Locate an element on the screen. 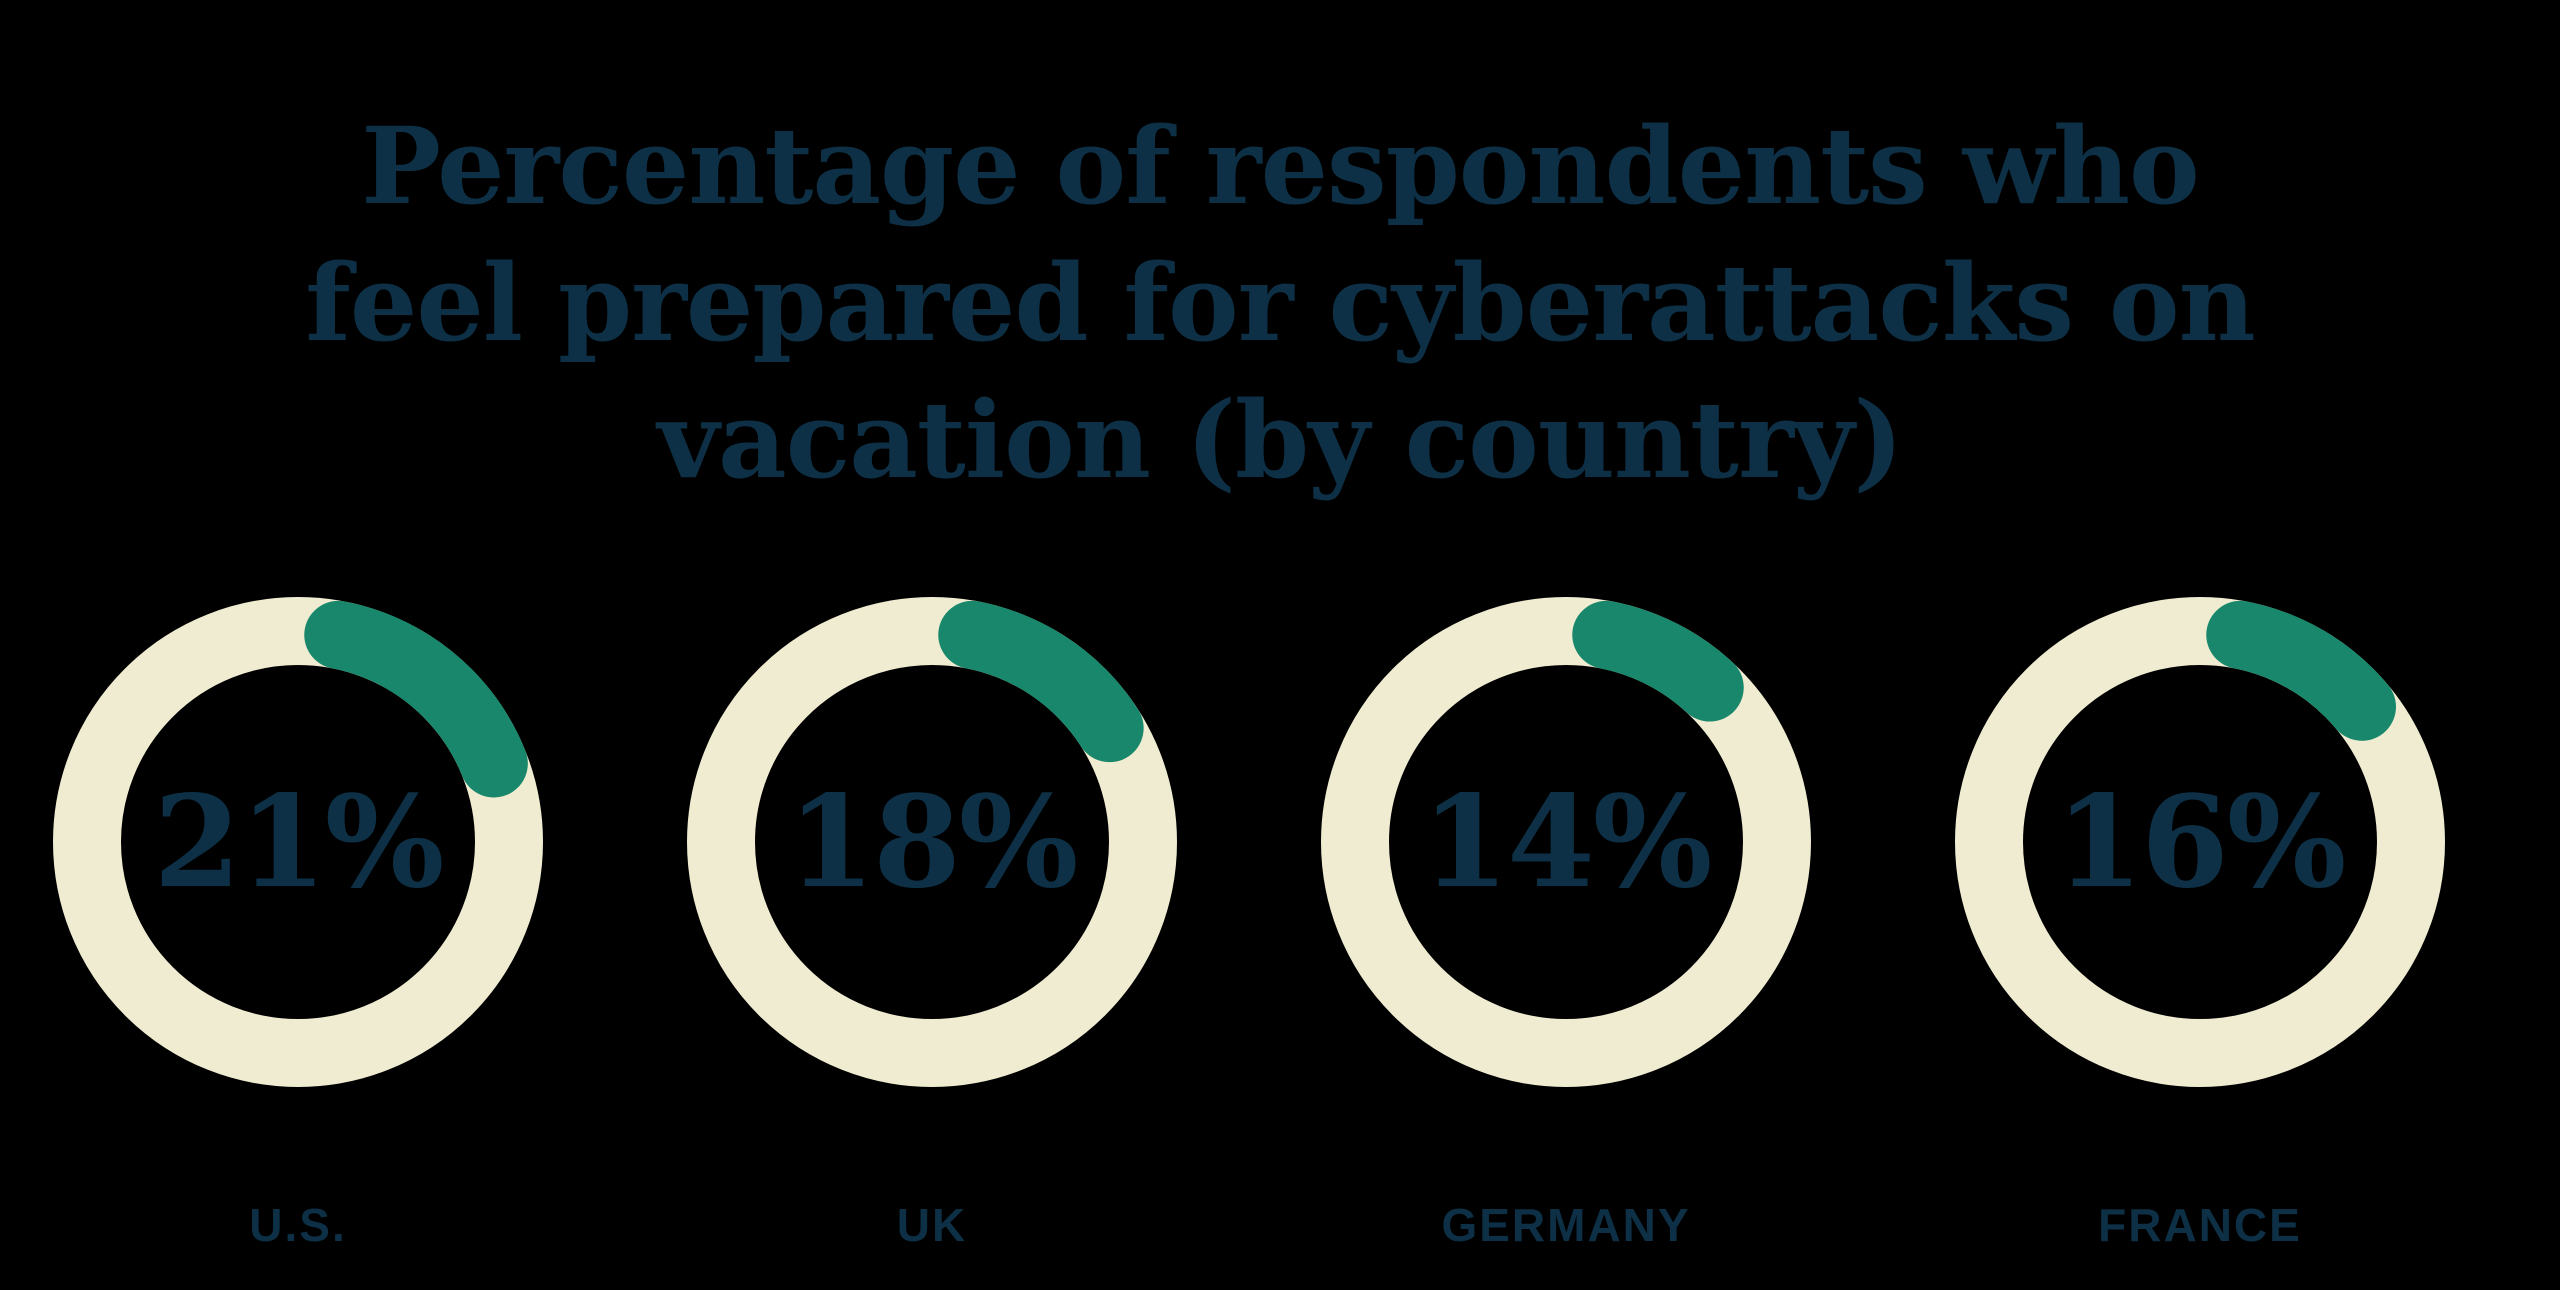 This screenshot has height=1290, width=2560. donut-3: 16% FRANCE is located at coordinates (2200, 936).